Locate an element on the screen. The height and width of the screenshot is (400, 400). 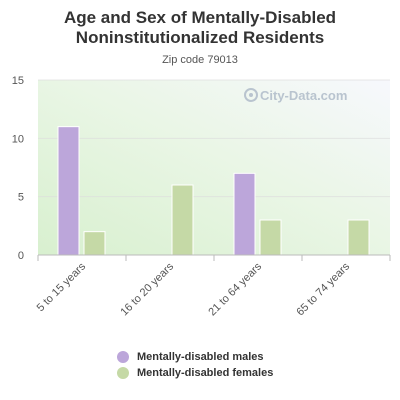
legend-swatch-females is located at coordinates (123, 373).